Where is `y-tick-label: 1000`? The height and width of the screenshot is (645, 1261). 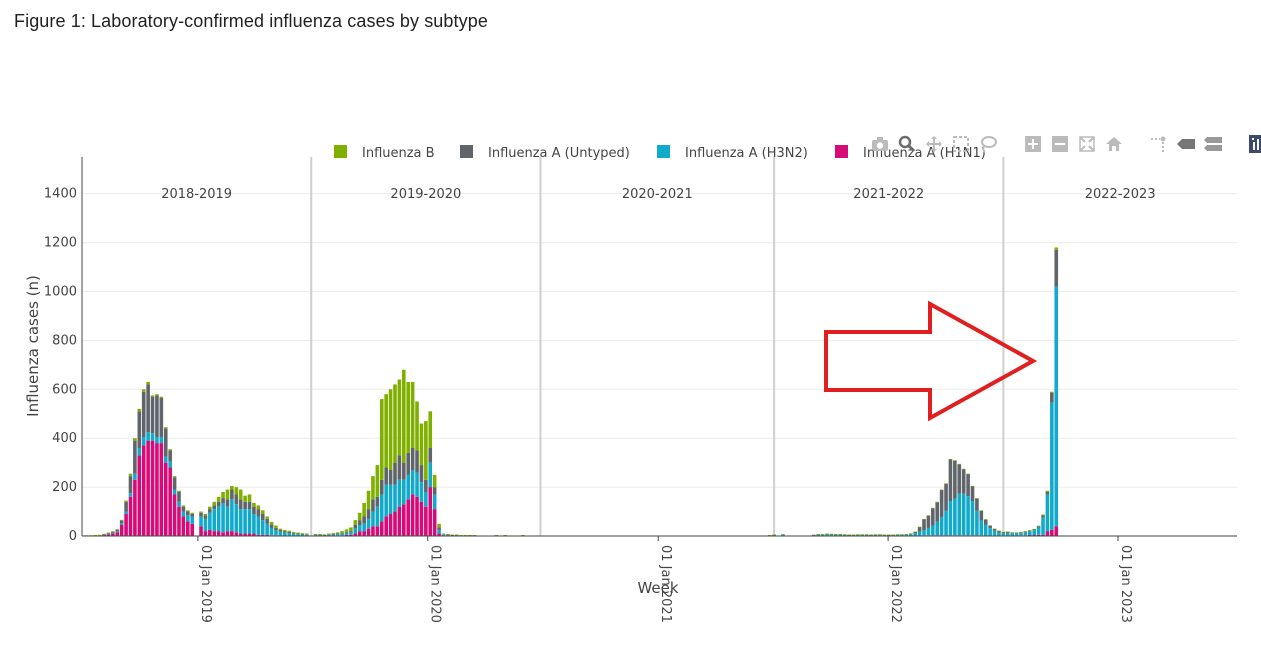
y-tick-label: 1000 is located at coordinates (60, 291).